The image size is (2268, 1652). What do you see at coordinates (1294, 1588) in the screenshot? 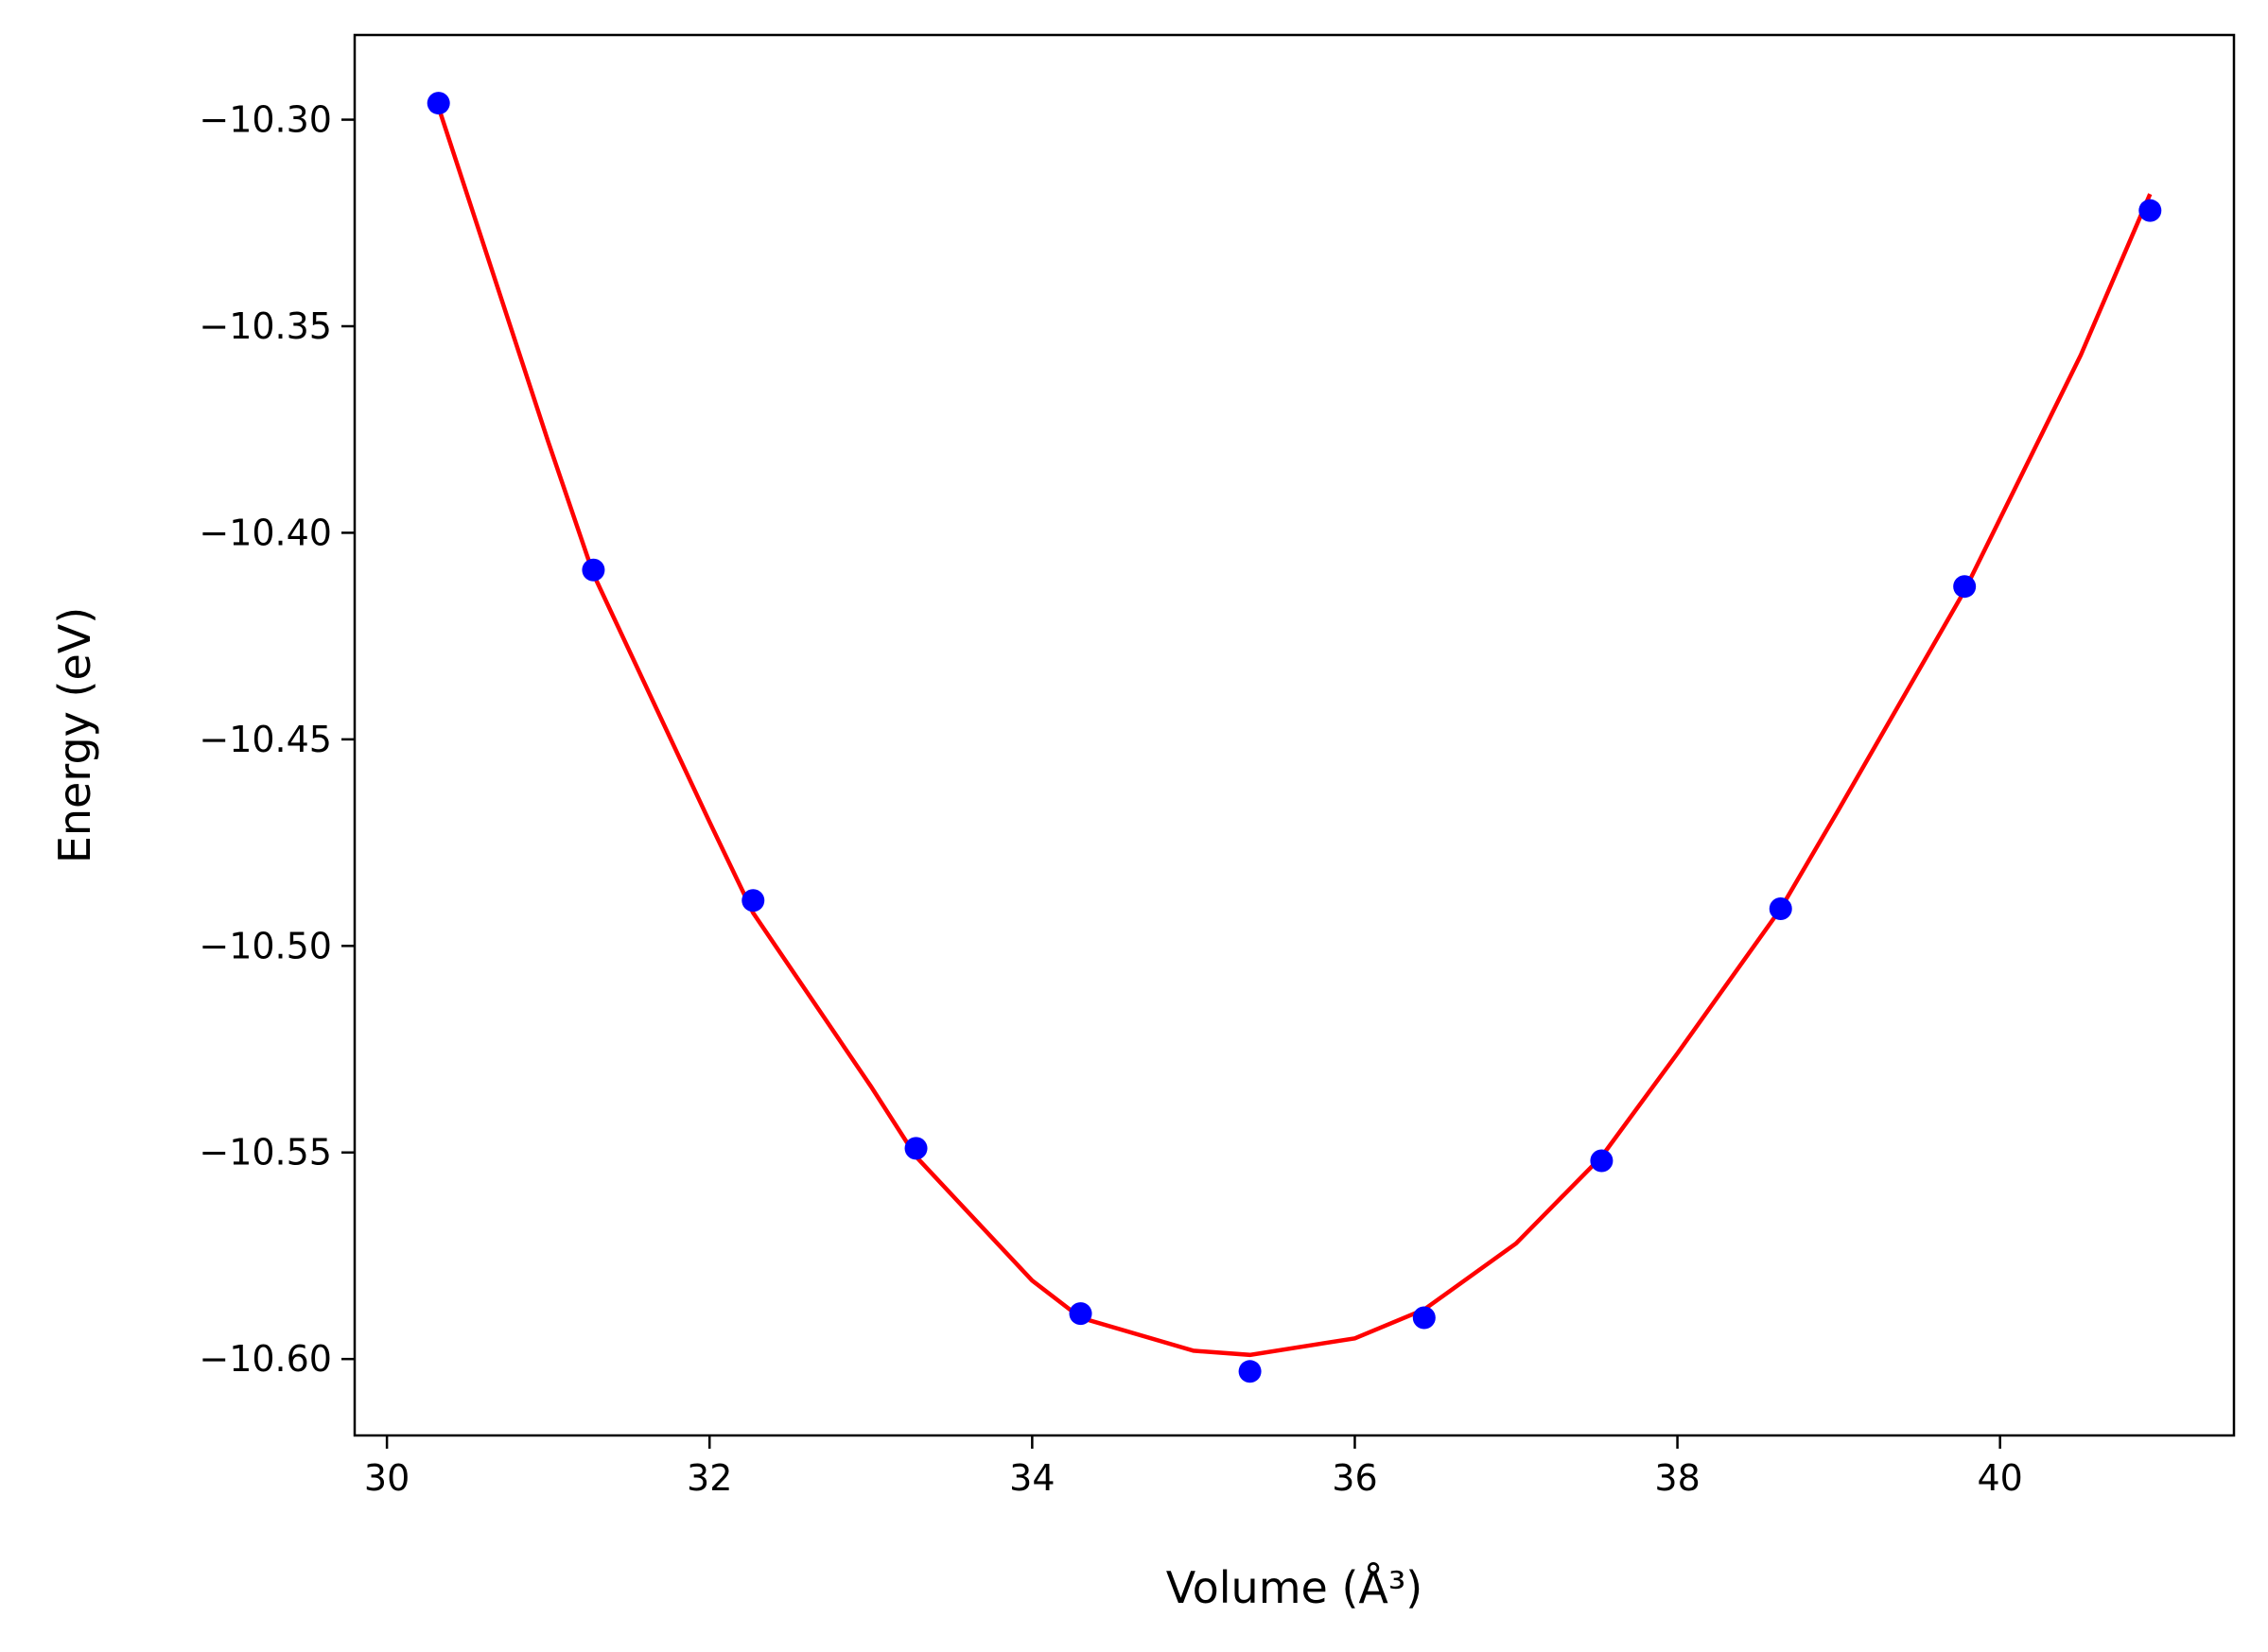
I see `x-axis-label: Volume (Å³)` at bounding box center [1294, 1588].